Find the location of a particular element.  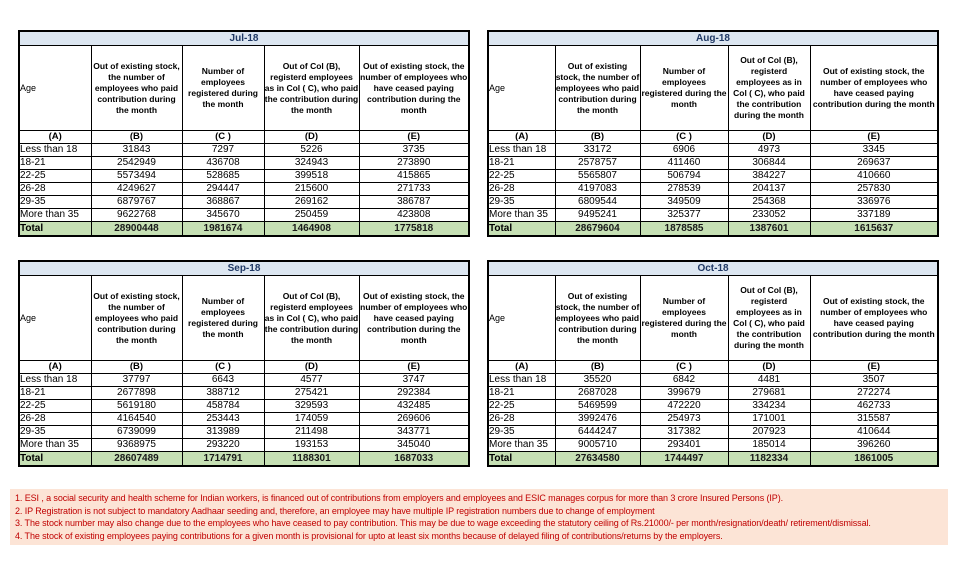

table-row: 26-28 4249627 294447 215600 271733 is located at coordinates (244, 189).